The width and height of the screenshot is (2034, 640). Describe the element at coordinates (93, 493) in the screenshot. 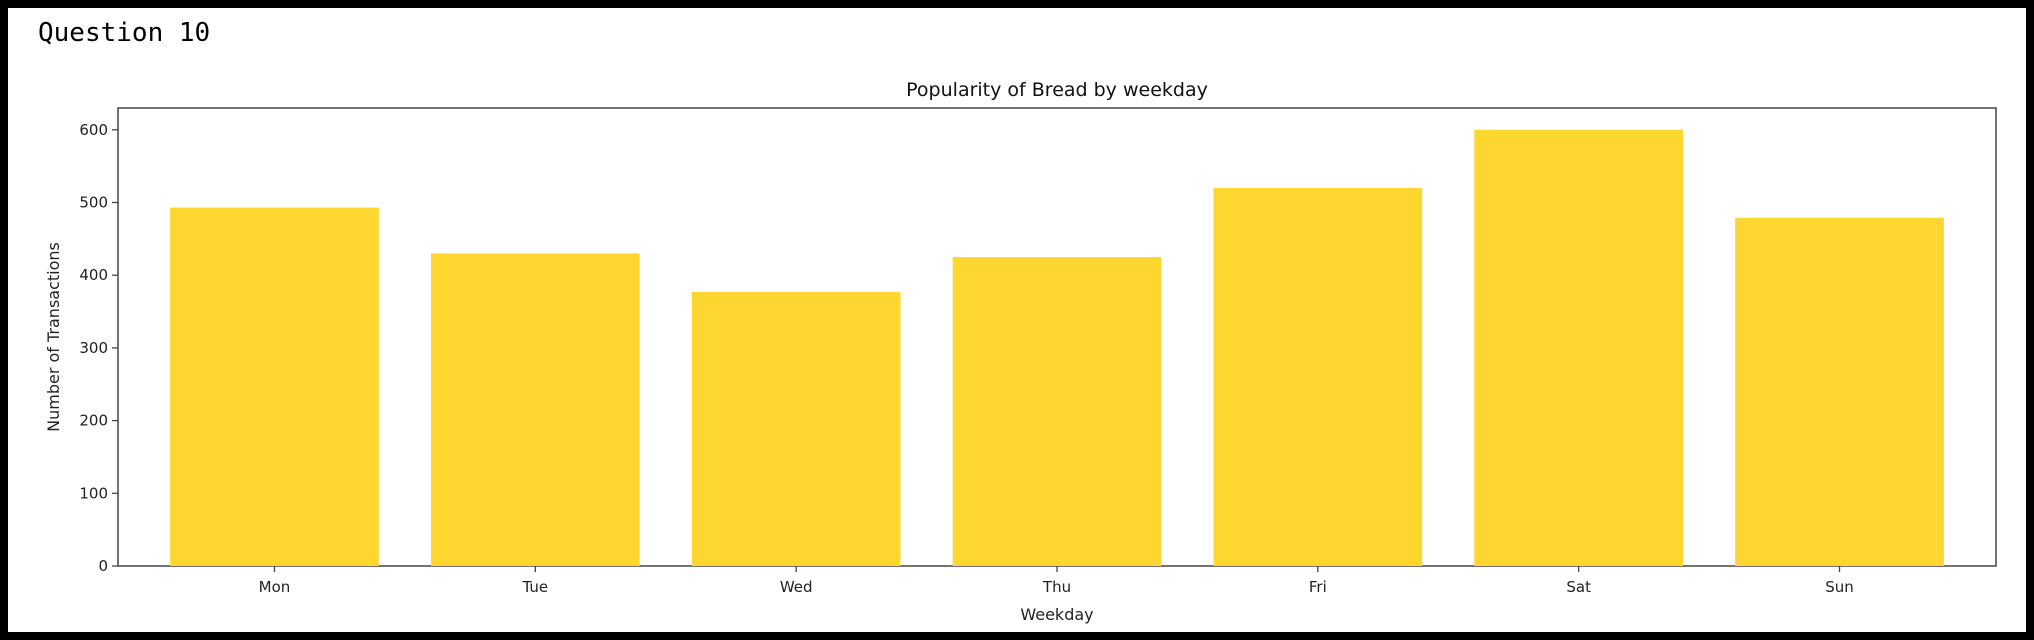

I see `y-tick-label: 100` at that location.